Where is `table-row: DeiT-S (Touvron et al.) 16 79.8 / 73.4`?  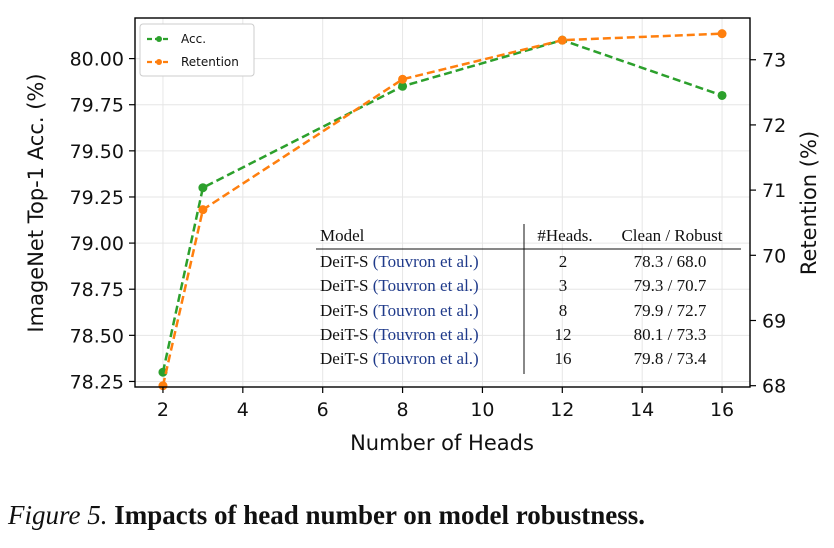
table-row: DeiT-S (Touvron et al.) 16 79.8 / 73.4 is located at coordinates (513, 358).